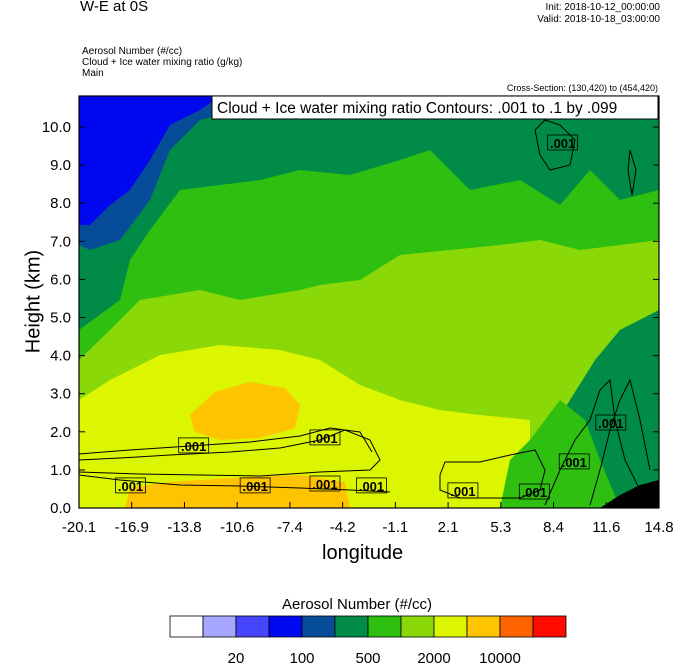 This screenshot has height=667, width=674. What do you see at coordinates (149, 160) in the screenshot?
I see `field-blue` at bounding box center [149, 160].